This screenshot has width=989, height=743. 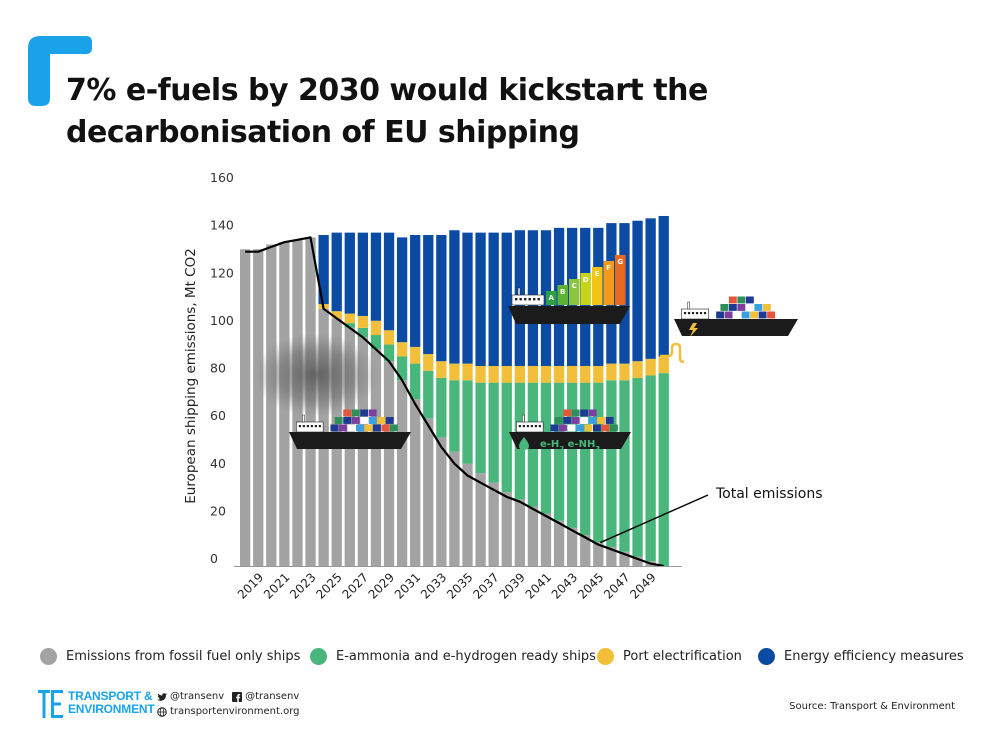 What do you see at coordinates (654, 519) in the screenshot?
I see `annotation-leader-line` at bounding box center [654, 519].